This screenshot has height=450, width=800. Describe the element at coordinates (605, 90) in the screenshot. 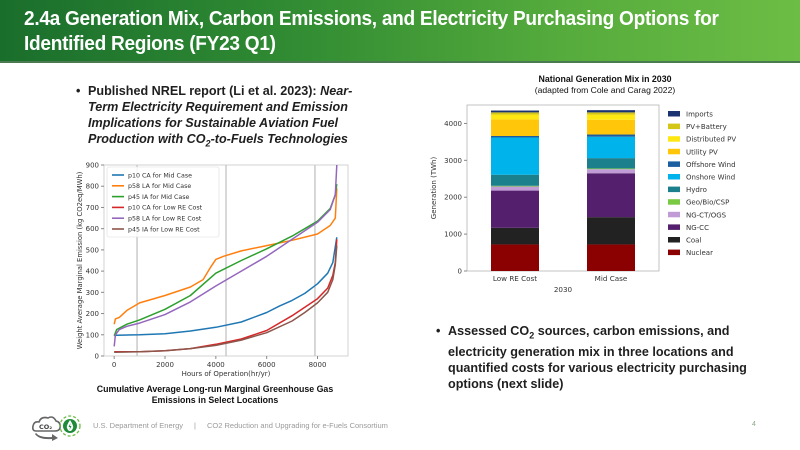

I see `bar-chart-subtitle: (adapted from Cole and Carag 2022)` at that location.